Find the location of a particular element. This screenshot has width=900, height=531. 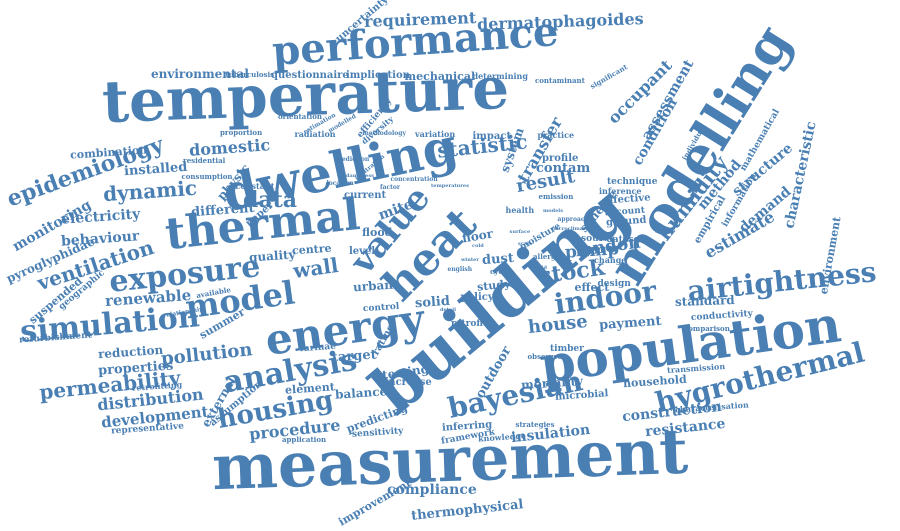

cloud-word: household is located at coordinates (655, 381).